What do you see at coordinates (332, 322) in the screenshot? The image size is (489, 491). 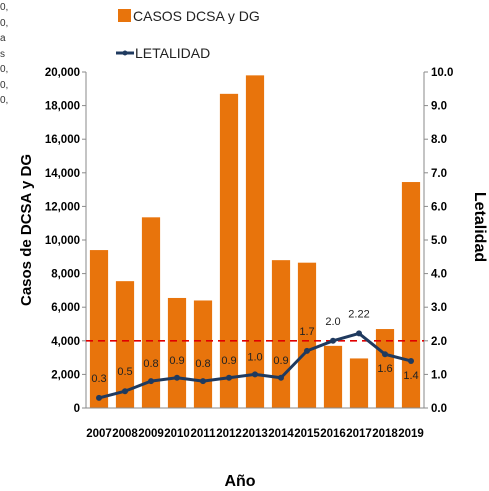 I see `letalidad-label-2016: 2.0` at bounding box center [332, 322].